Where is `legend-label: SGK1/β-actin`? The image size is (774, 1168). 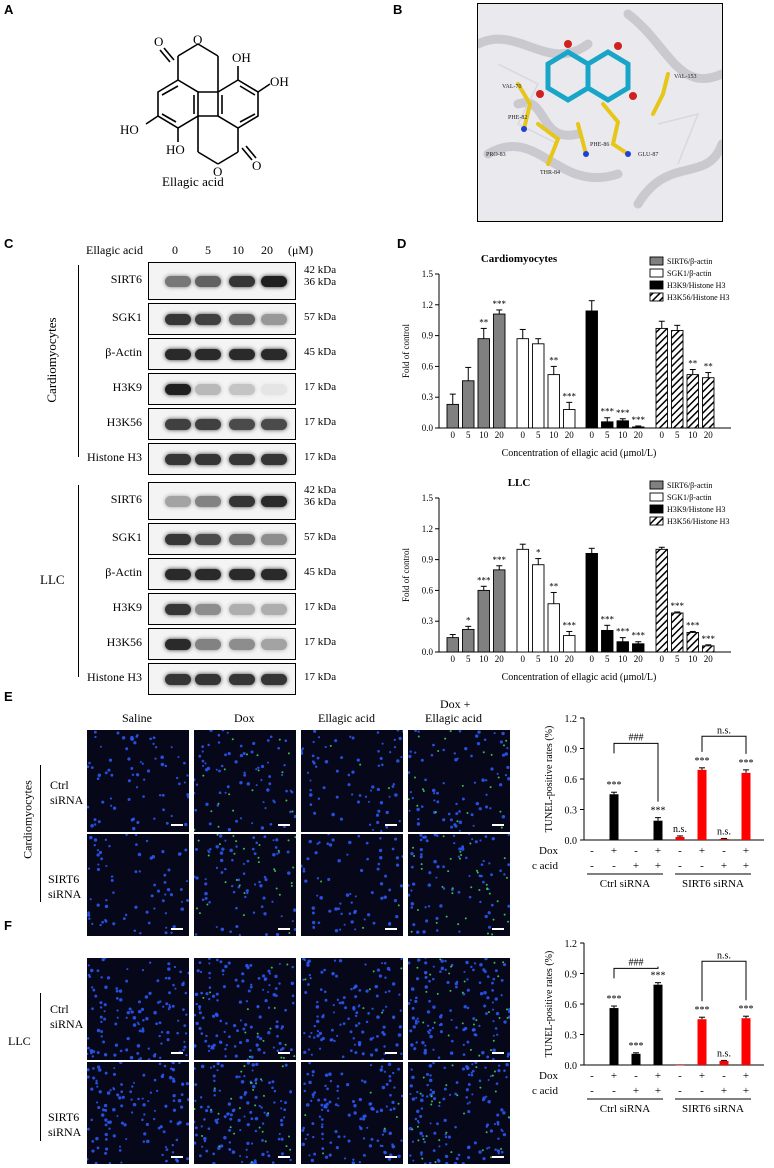 legend-label: SGK1/β-actin is located at coordinates (689, 497).